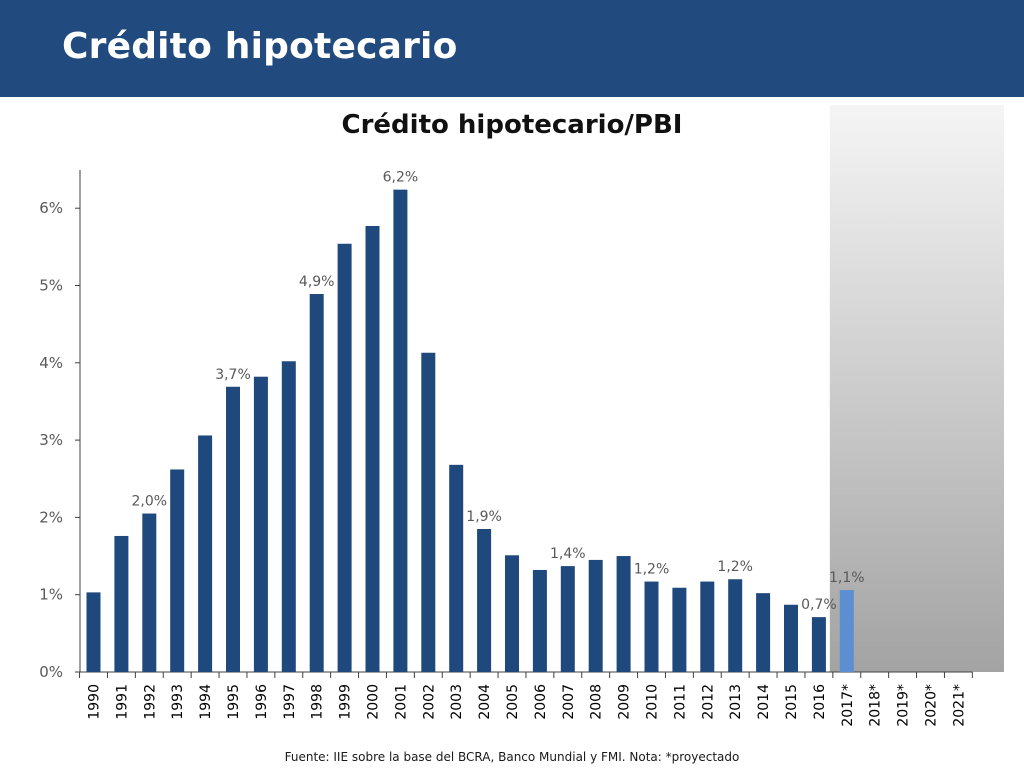  Describe the element at coordinates (485, 702) in the screenshot. I see `x-tick-label: 2004` at that location.